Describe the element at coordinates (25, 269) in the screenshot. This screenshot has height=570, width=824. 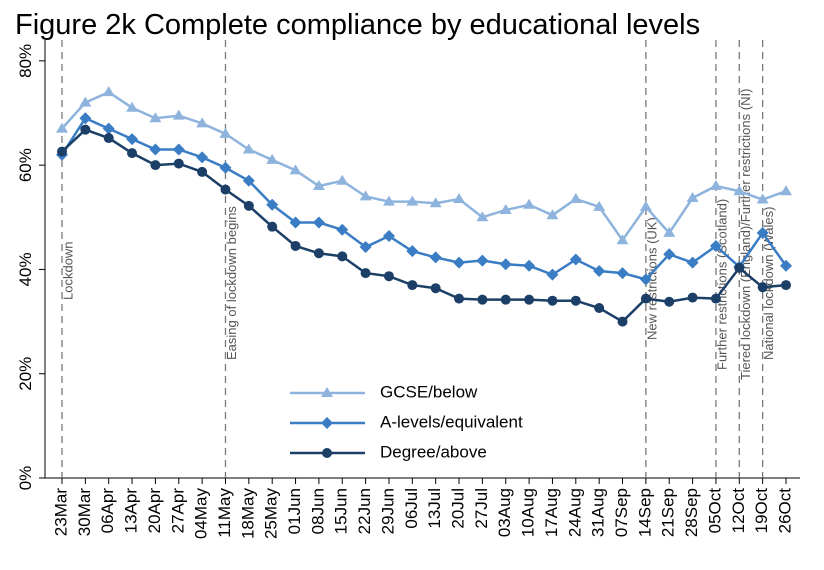
I see `y-tick-label: 40%` at that location.